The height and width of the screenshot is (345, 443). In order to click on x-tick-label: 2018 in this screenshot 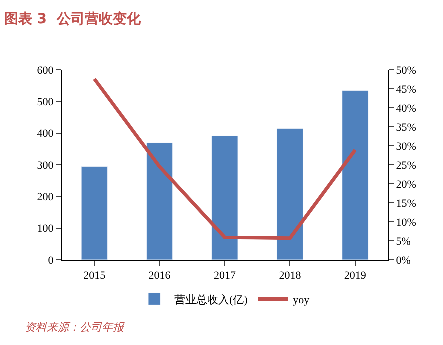, I will do `click(290, 276)`.